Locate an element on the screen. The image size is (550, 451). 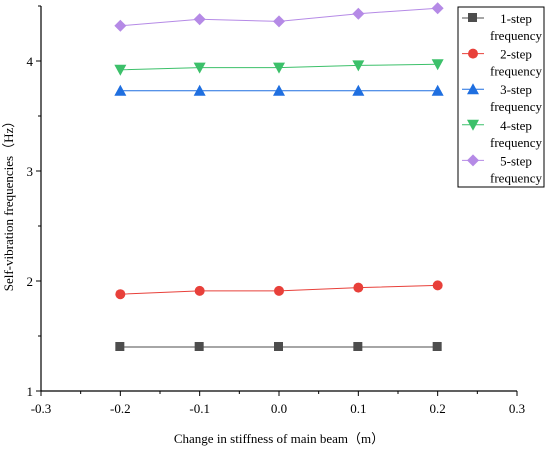
legend-label-line1: 2-step is located at coordinates (516, 54).